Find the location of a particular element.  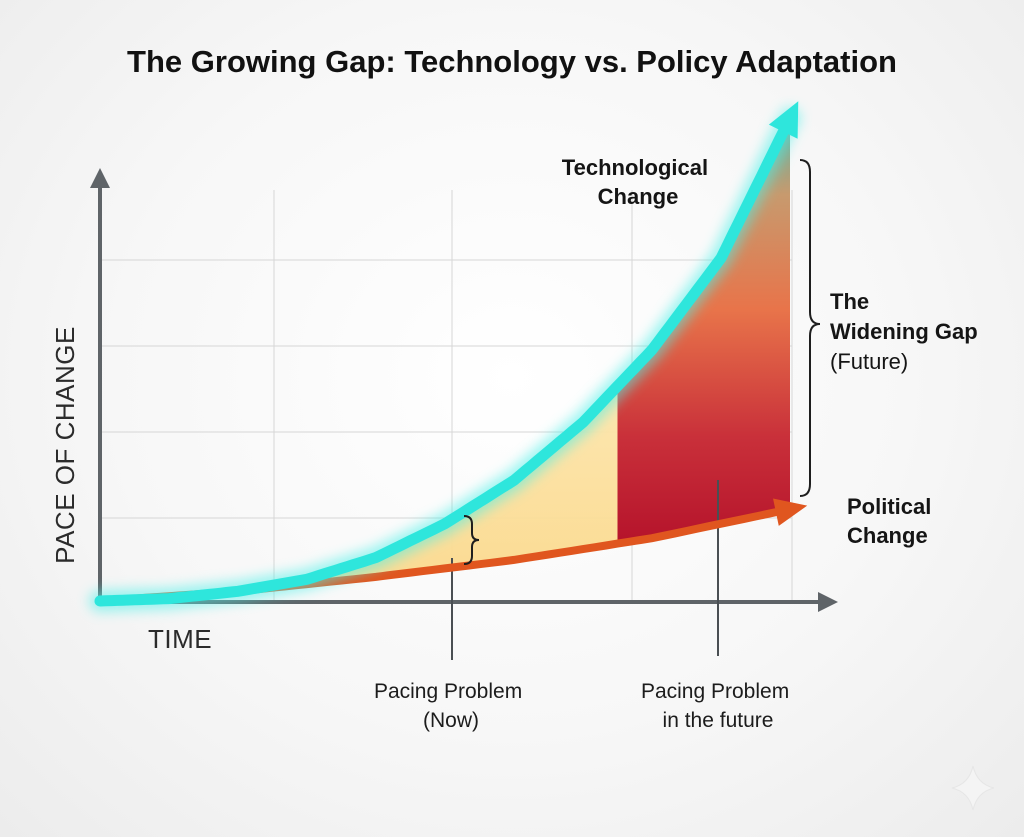

pacing-future-label-line1: Pacing Problem is located at coordinates (715, 691).